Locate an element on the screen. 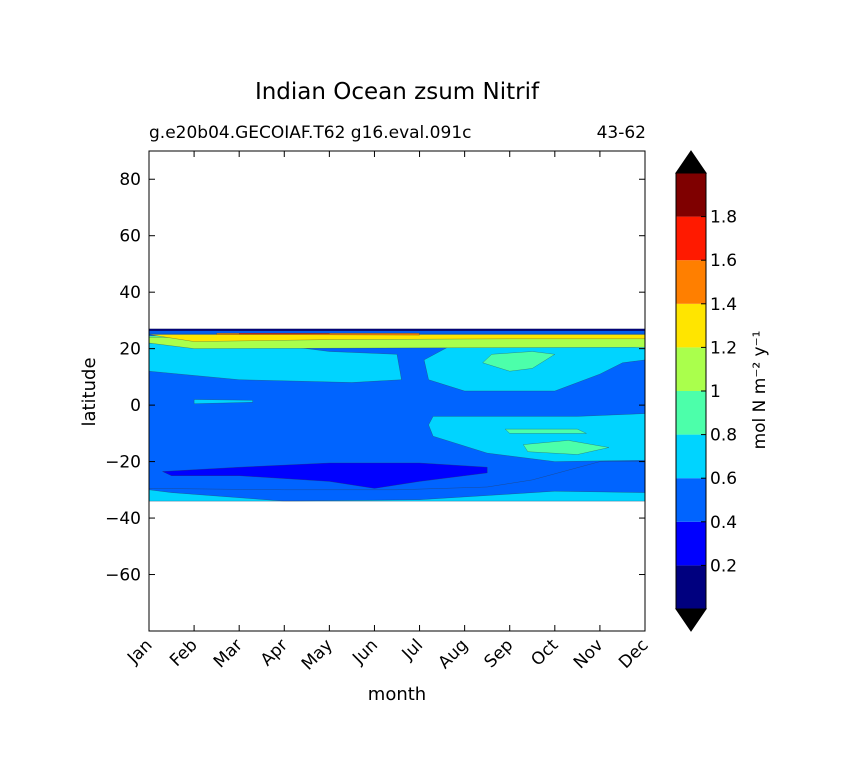 Image resolution: width=852 pixels, height=783 pixels. colorbar-tick-label: 0.4 is located at coordinates (723, 523).